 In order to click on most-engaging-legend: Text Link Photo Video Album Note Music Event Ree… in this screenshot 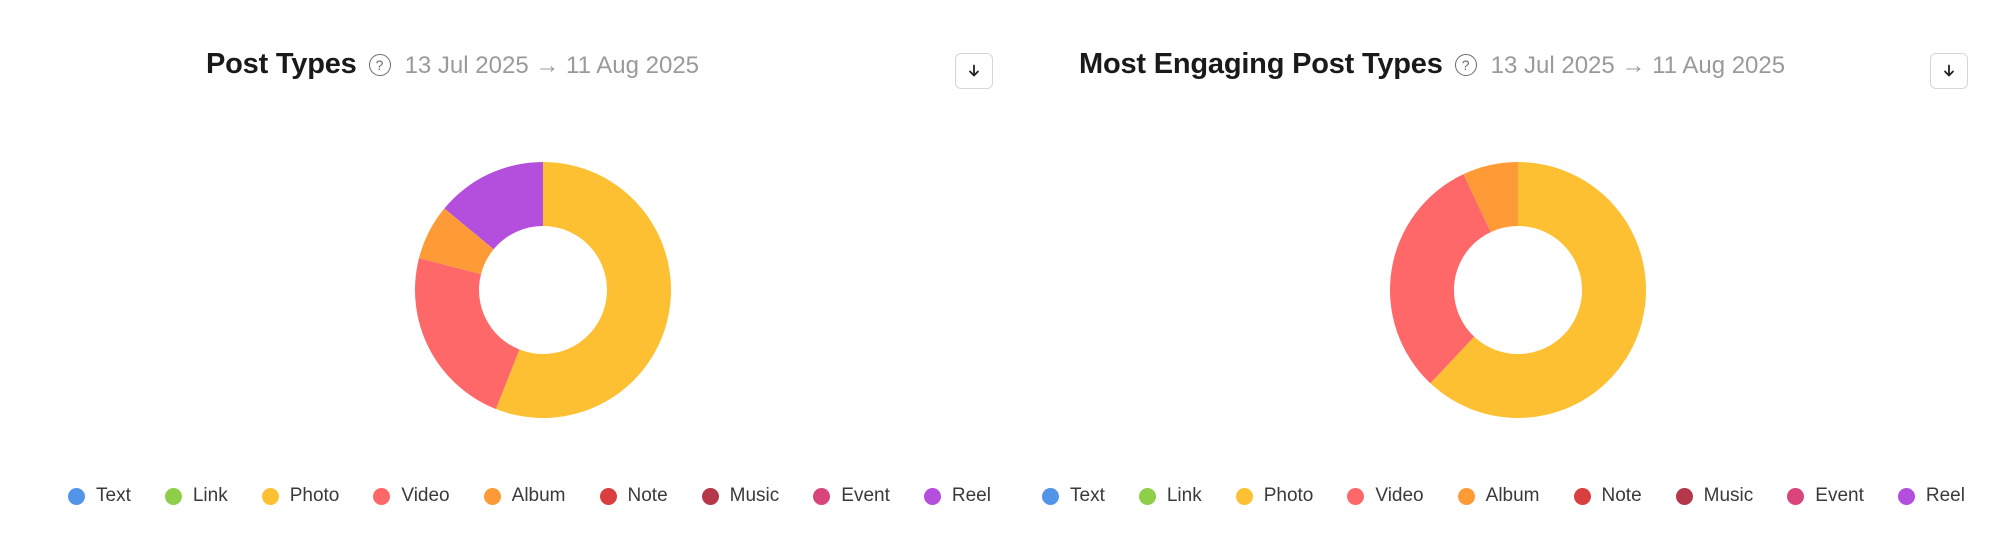, I will do `click(1503, 496)`.